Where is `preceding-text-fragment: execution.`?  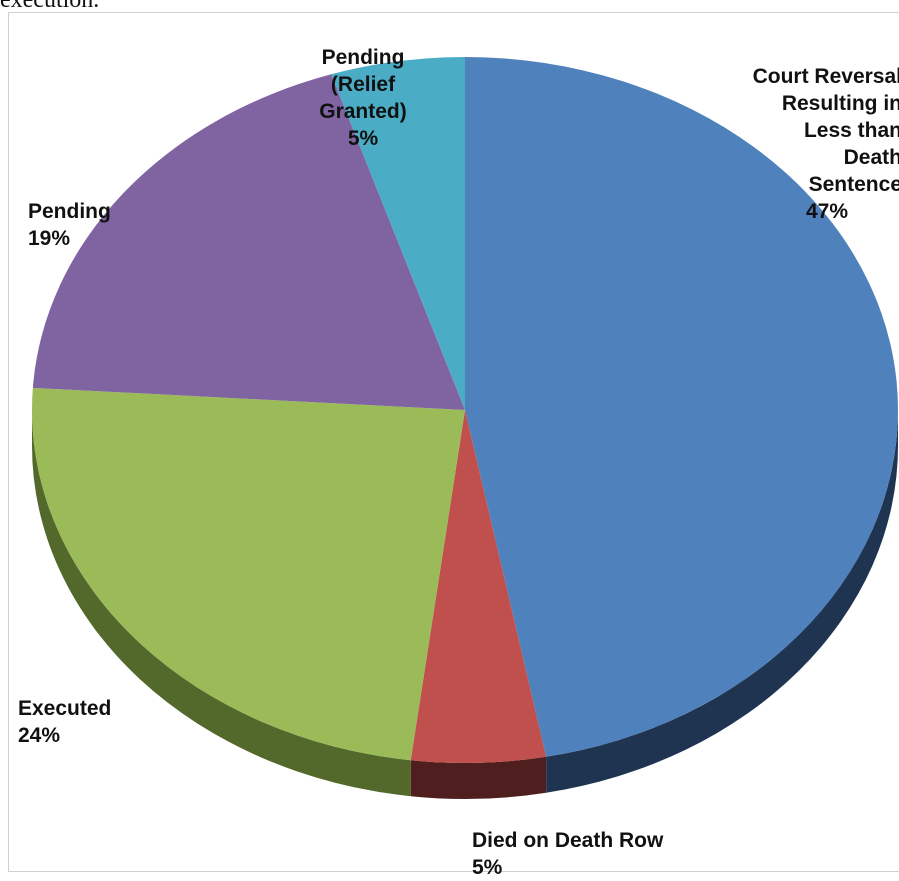
preceding-text-fragment: execution. is located at coordinates (50, 6).